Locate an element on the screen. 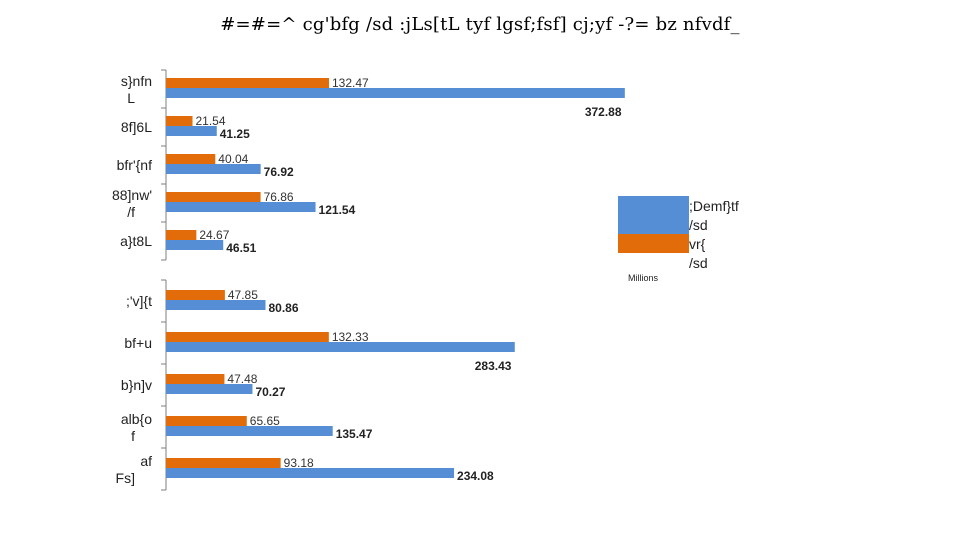  category-label: af Fs] is located at coordinates (134, 469).